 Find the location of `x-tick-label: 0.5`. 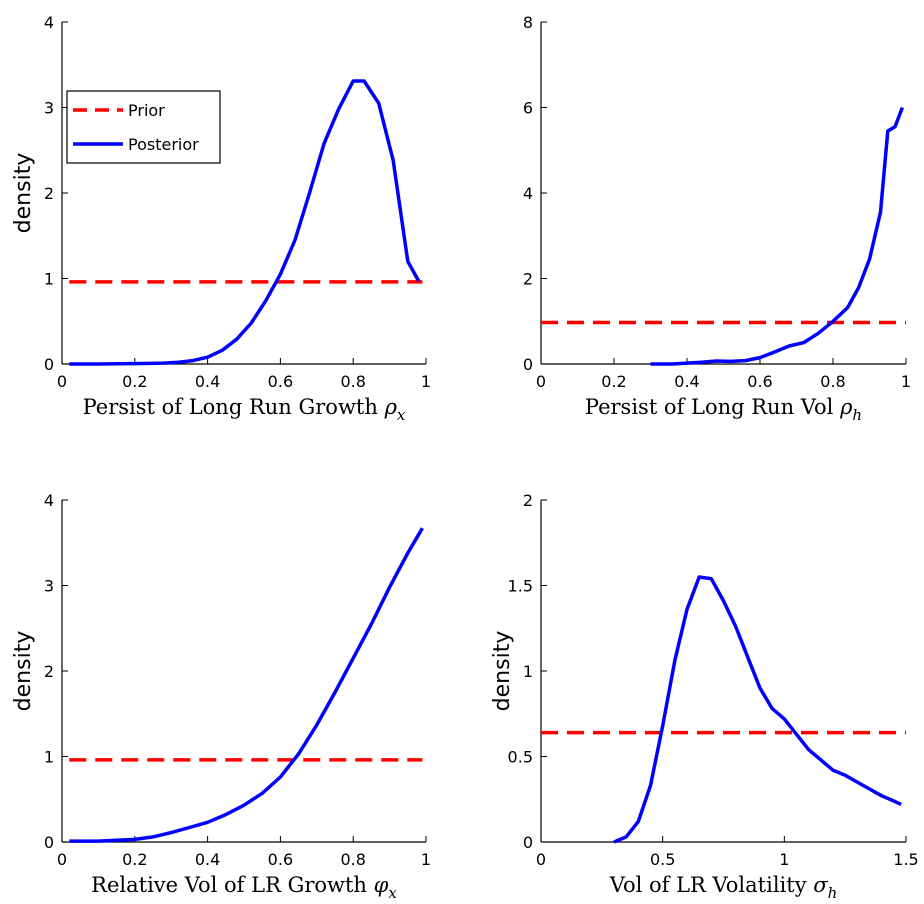

x-tick-label: 0.5 is located at coordinates (662, 859).